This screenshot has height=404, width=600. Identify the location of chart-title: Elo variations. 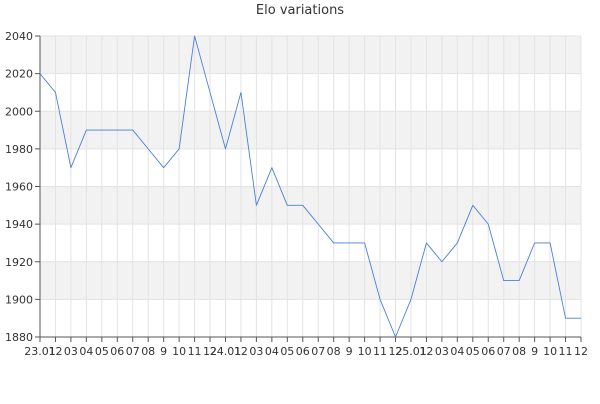
(300, 10).